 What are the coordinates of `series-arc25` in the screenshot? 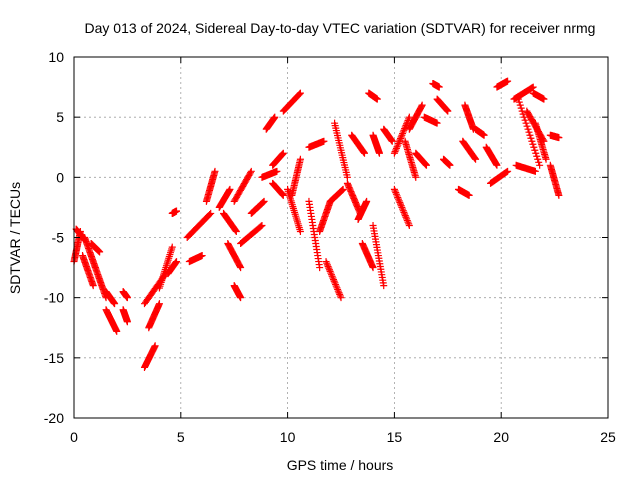 It's located at (251, 234).